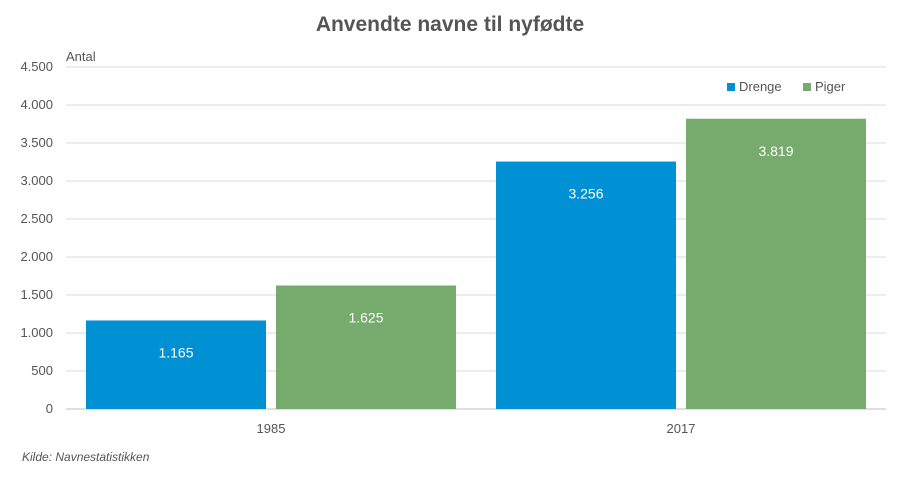  Describe the element at coordinates (36, 142) in the screenshot. I see `y-tick-label: 3.500` at that location.